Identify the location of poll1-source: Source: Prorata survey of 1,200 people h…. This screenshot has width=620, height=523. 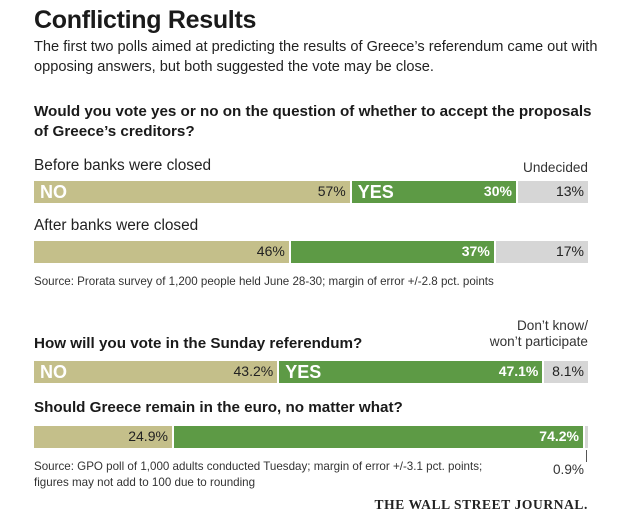
(264, 281).